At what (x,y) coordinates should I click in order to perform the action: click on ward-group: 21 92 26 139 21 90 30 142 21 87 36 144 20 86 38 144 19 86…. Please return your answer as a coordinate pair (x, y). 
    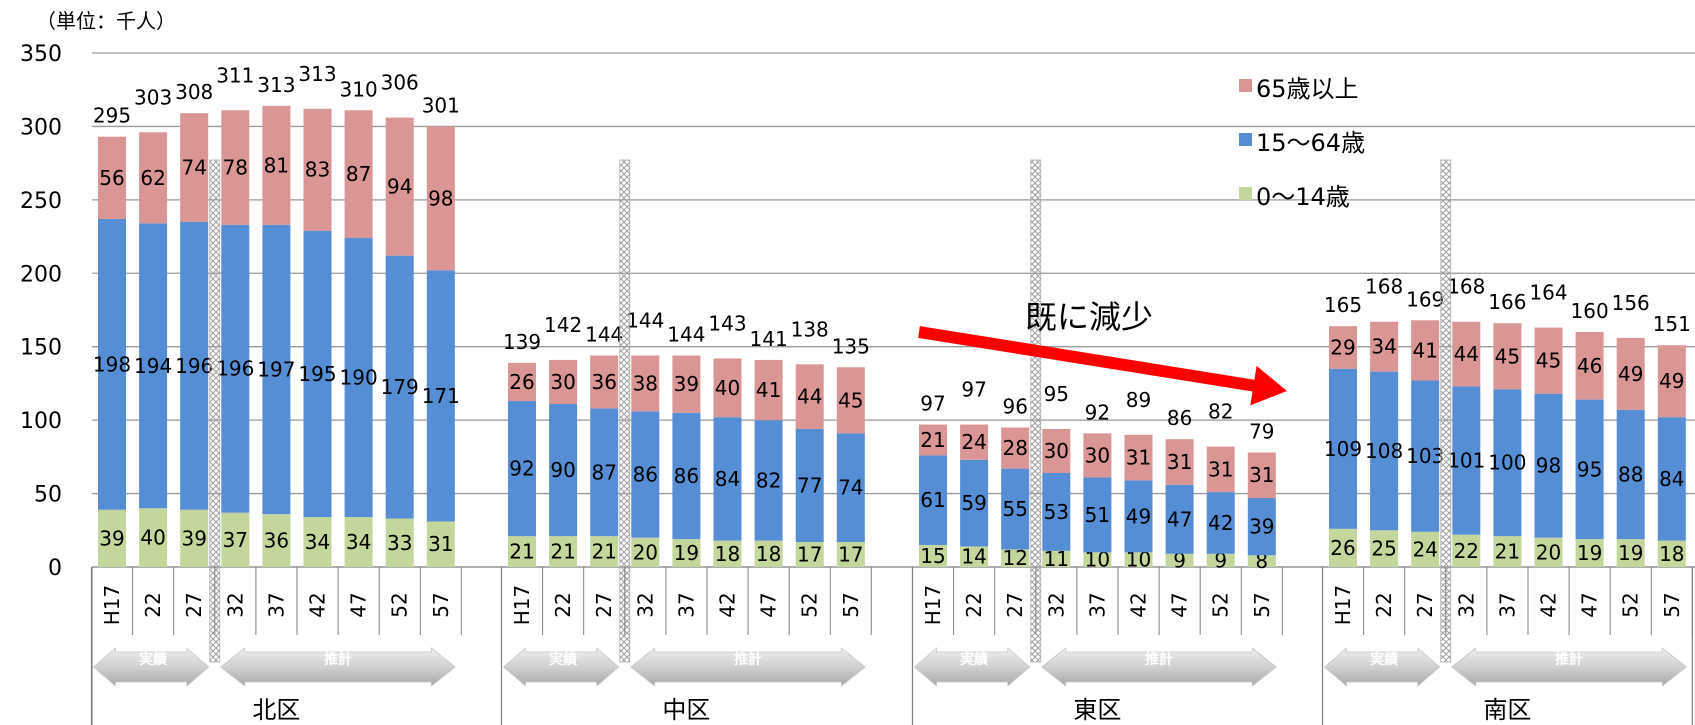
    Looking at the image, I should click on (686, 438).